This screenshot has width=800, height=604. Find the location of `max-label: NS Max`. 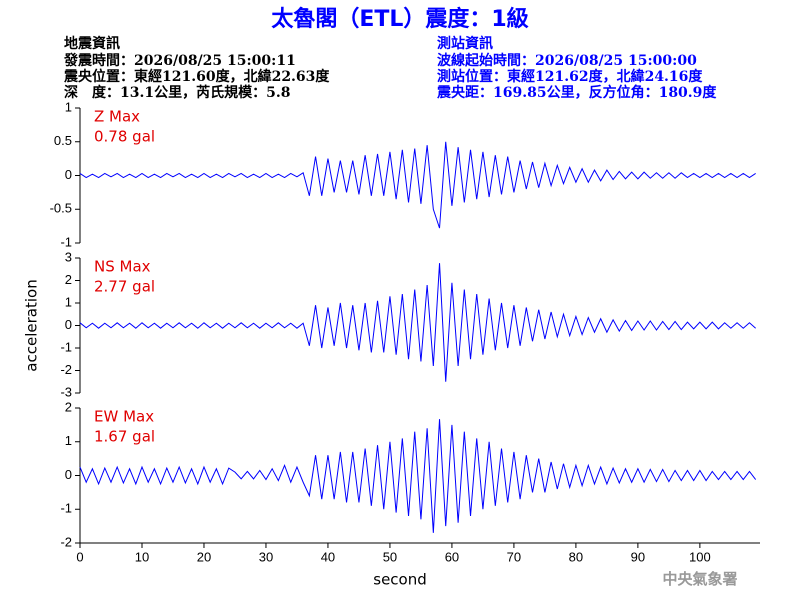

max-label: NS Max is located at coordinates (122, 267).